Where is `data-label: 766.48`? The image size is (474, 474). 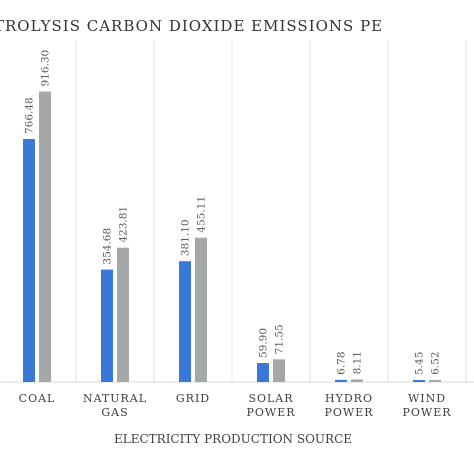 data-label: 766.48 is located at coordinates (30, 115).